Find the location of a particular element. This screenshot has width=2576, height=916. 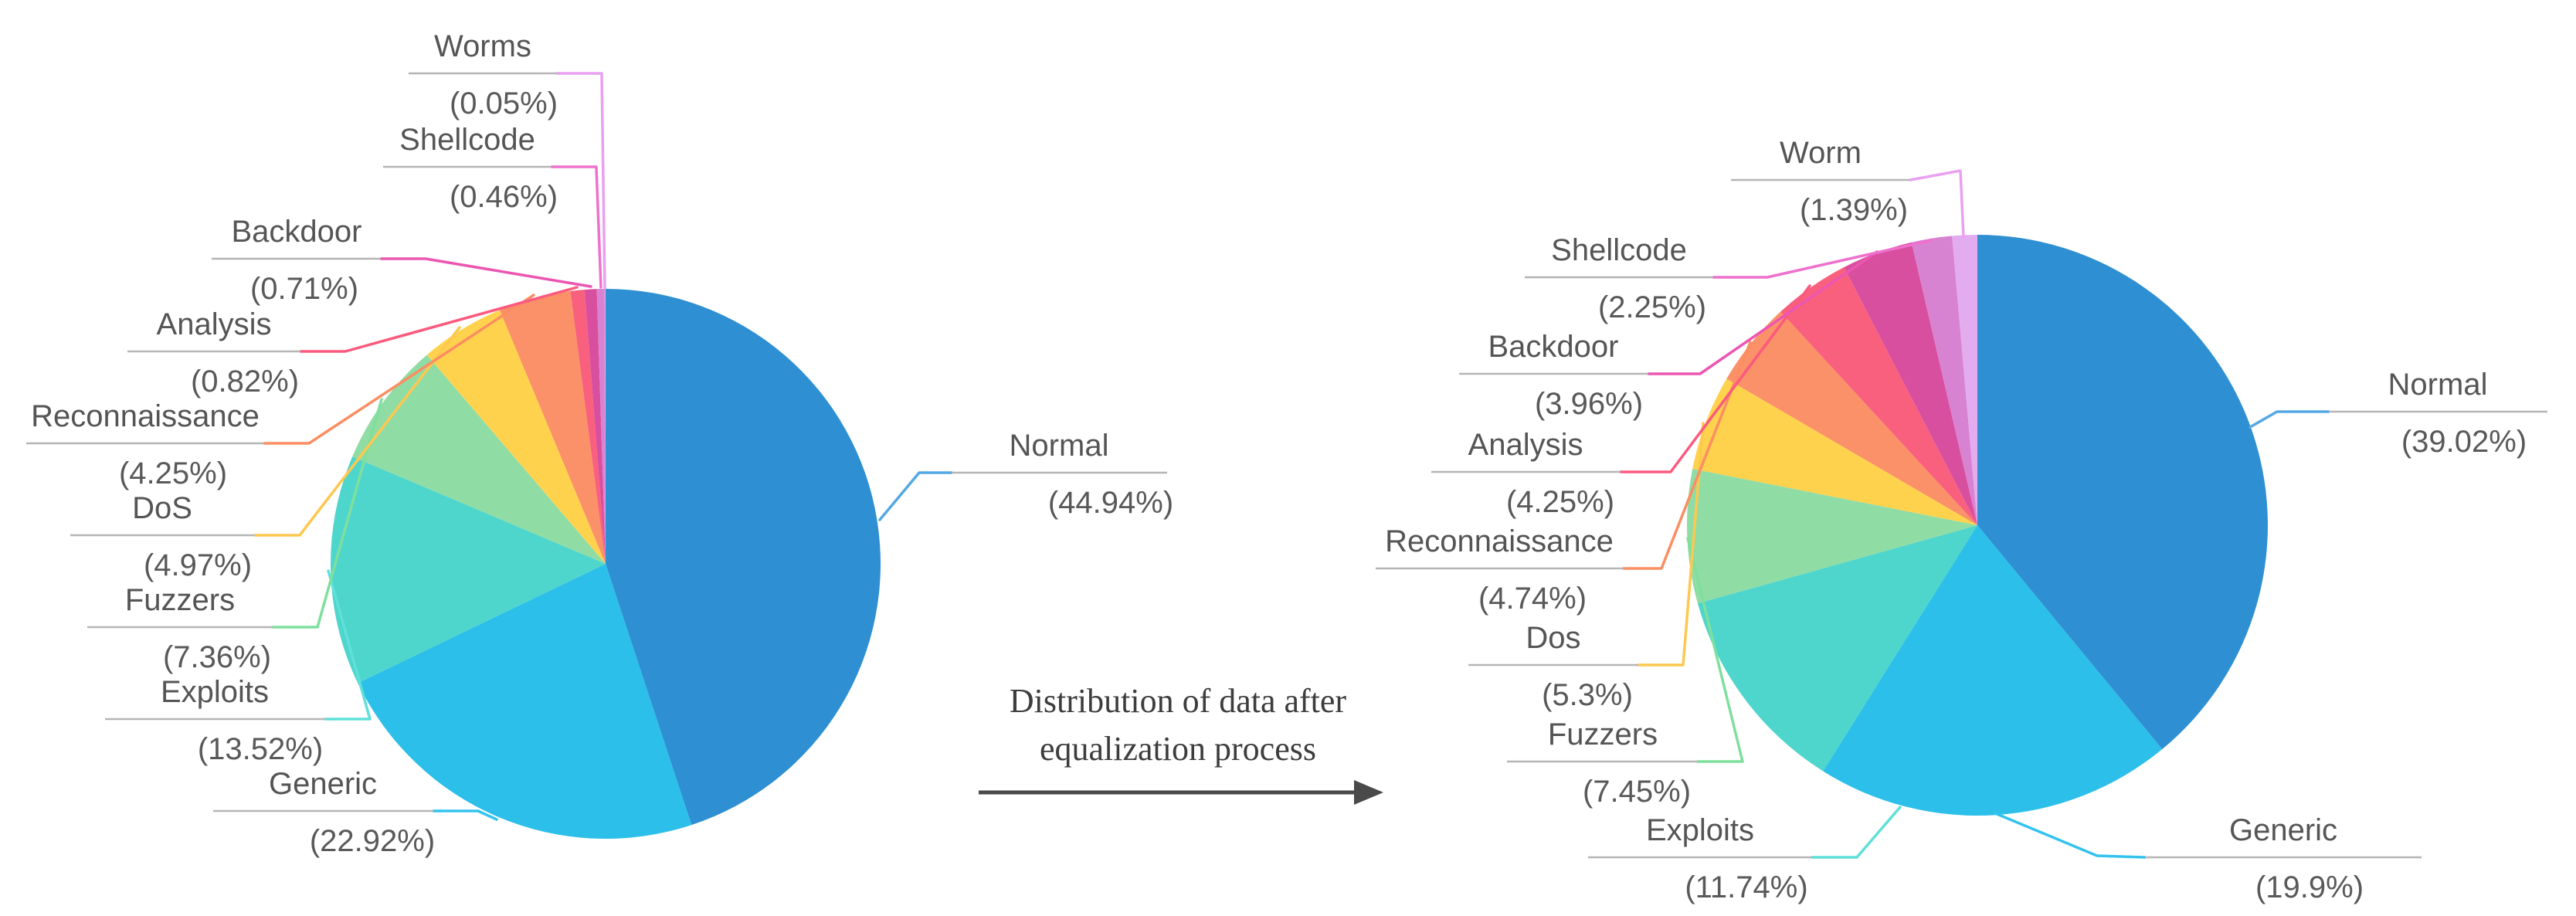

leader-line-worms is located at coordinates (580, 181).